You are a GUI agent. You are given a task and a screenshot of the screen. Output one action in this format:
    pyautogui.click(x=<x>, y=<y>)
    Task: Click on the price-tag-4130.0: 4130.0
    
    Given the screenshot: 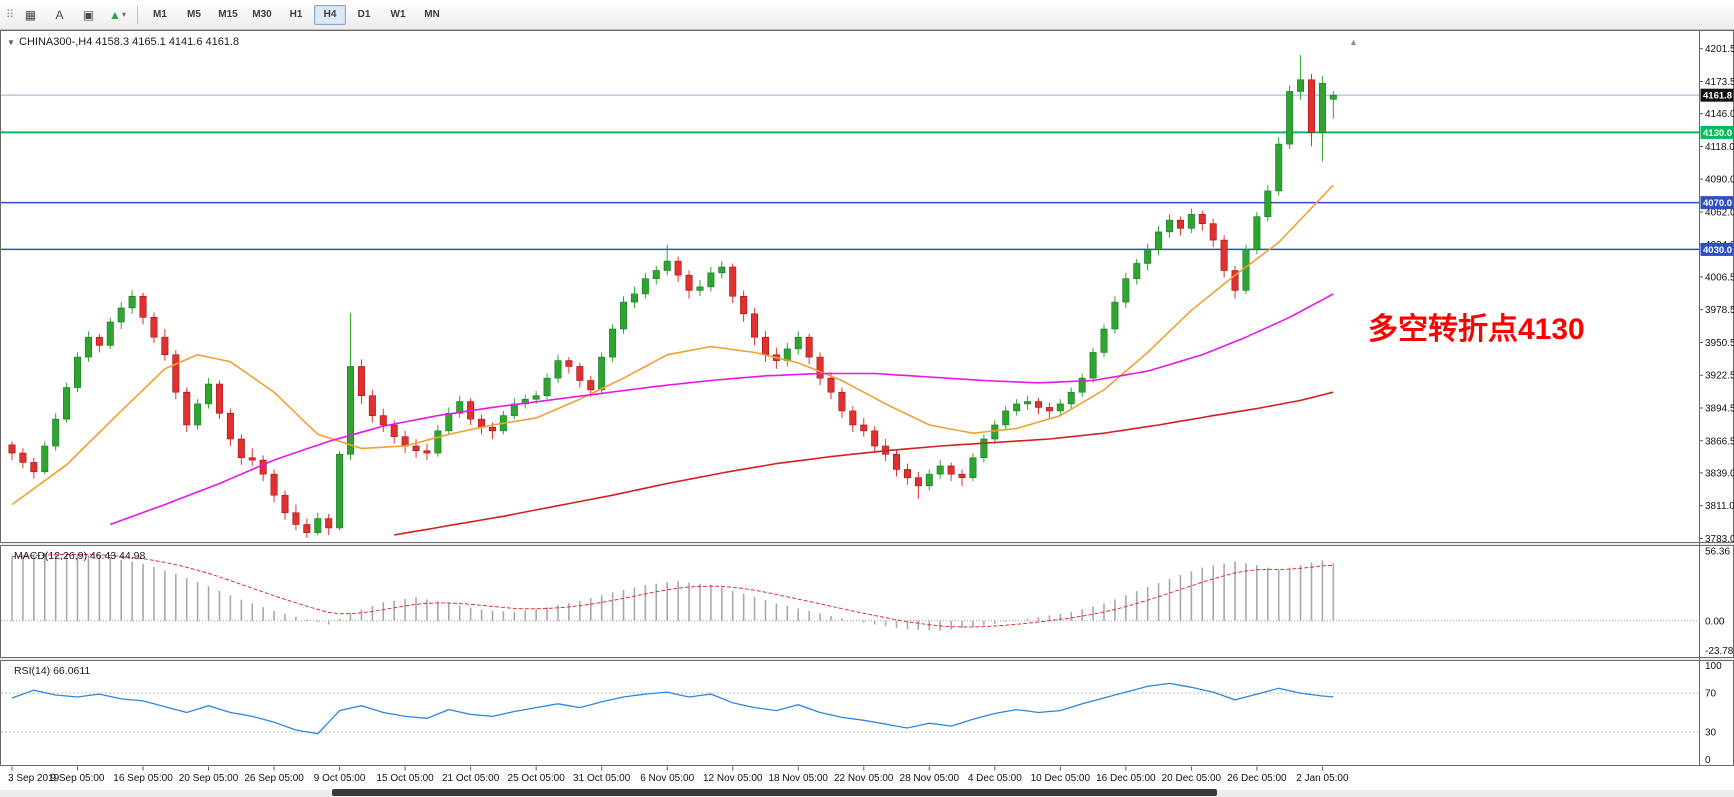 What is the action you would take?
    pyautogui.click(x=1717, y=132)
    